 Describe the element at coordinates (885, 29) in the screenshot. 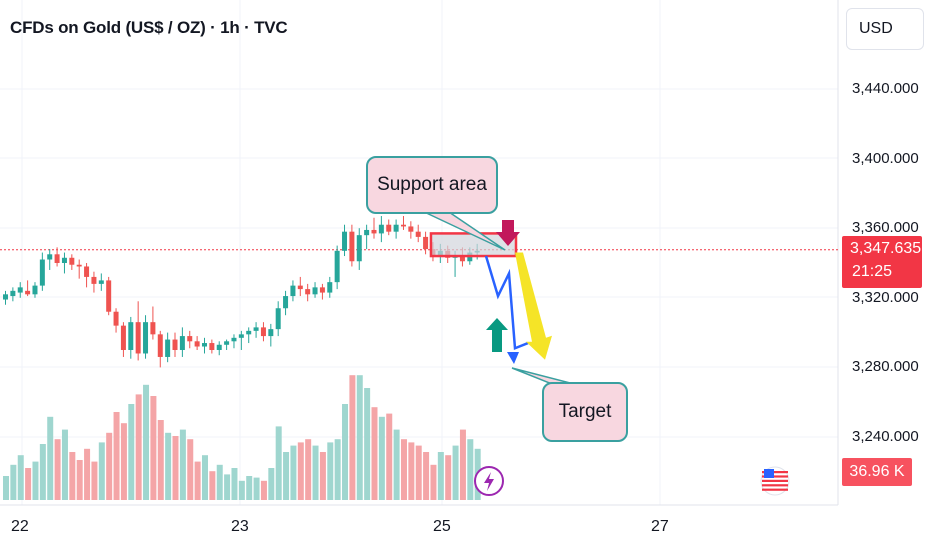

I see `currency-button: USD` at that location.